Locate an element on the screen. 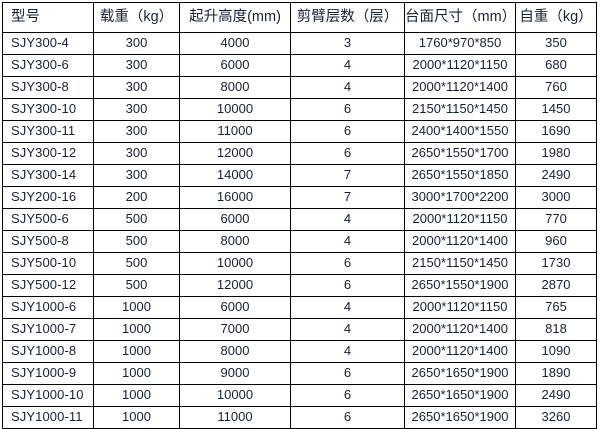 The height and width of the screenshot is (429, 601). cell-table_size: 3000*1700*2200 is located at coordinates (460, 197).